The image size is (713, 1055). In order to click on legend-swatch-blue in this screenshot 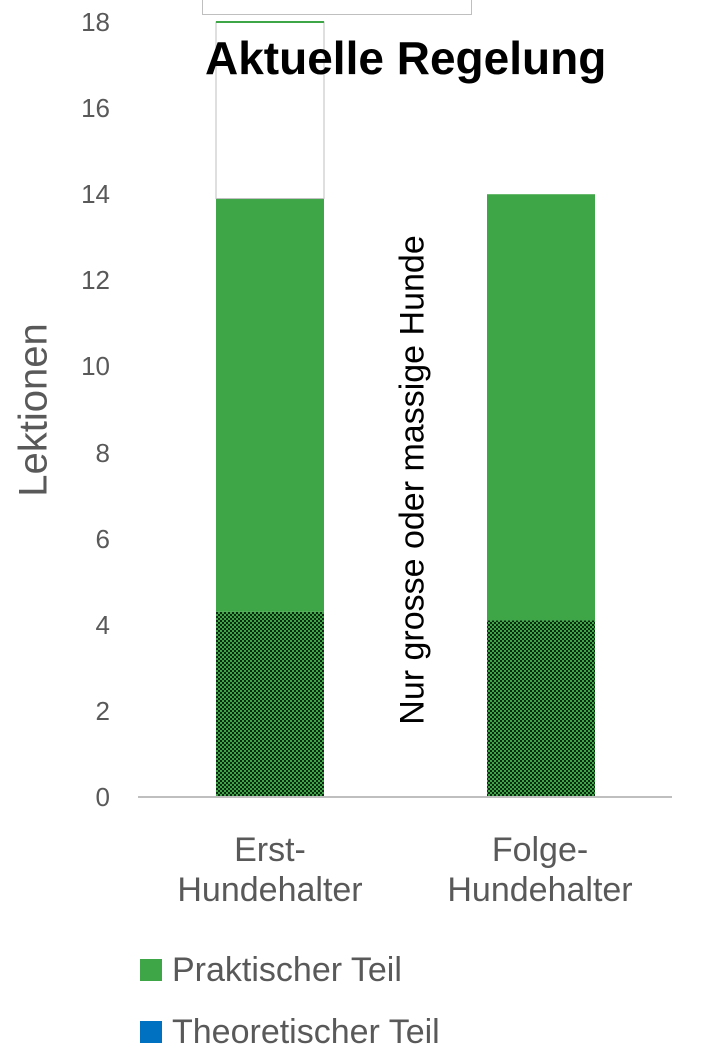, I will do `click(151, 1032)`.